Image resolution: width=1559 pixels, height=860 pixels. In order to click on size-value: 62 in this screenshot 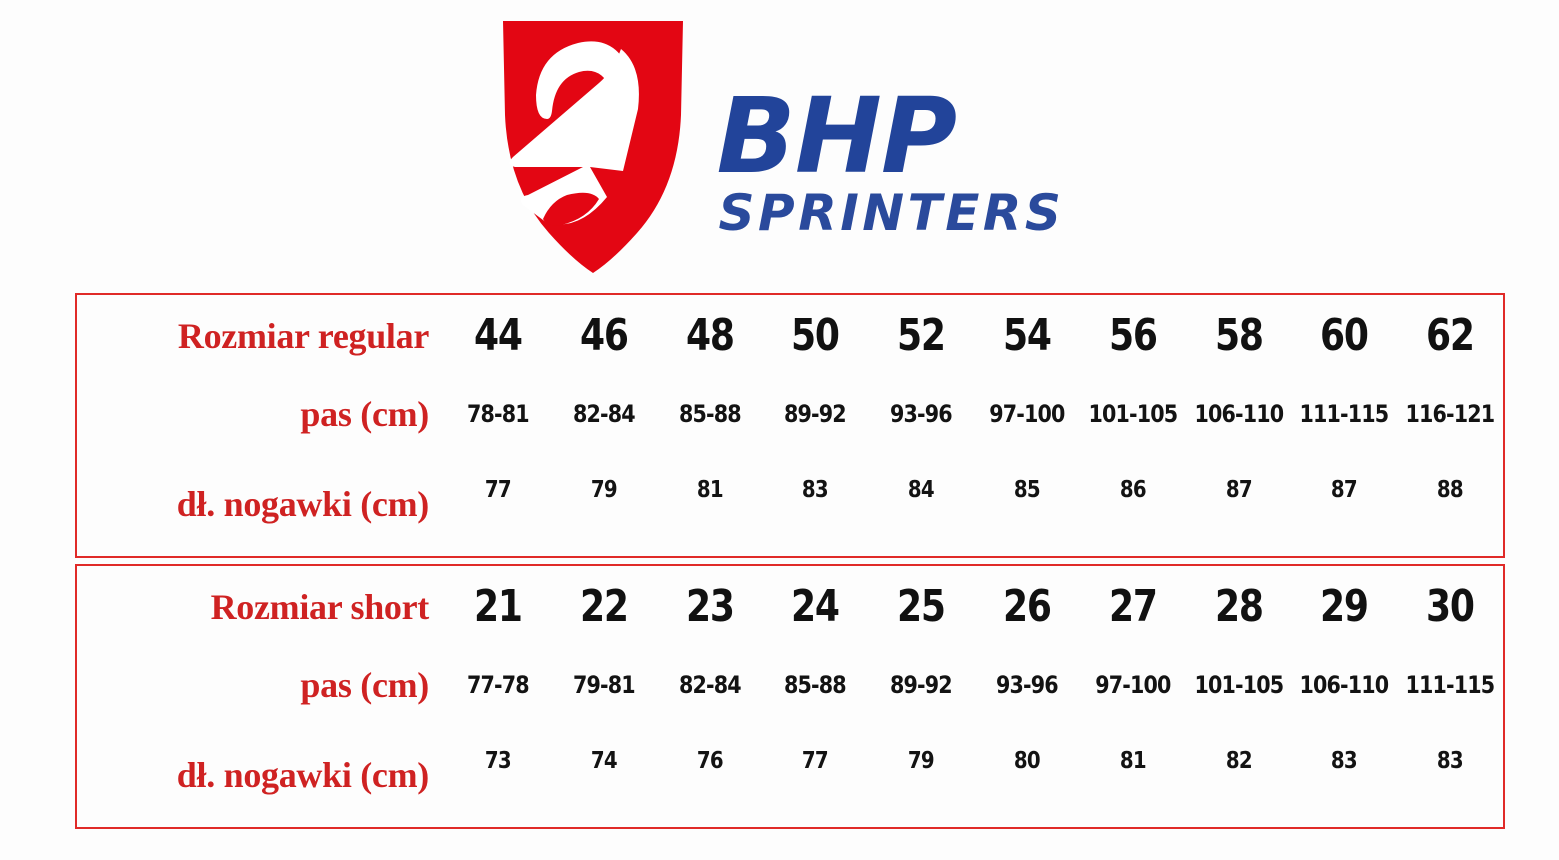, I will do `click(1450, 336)`.